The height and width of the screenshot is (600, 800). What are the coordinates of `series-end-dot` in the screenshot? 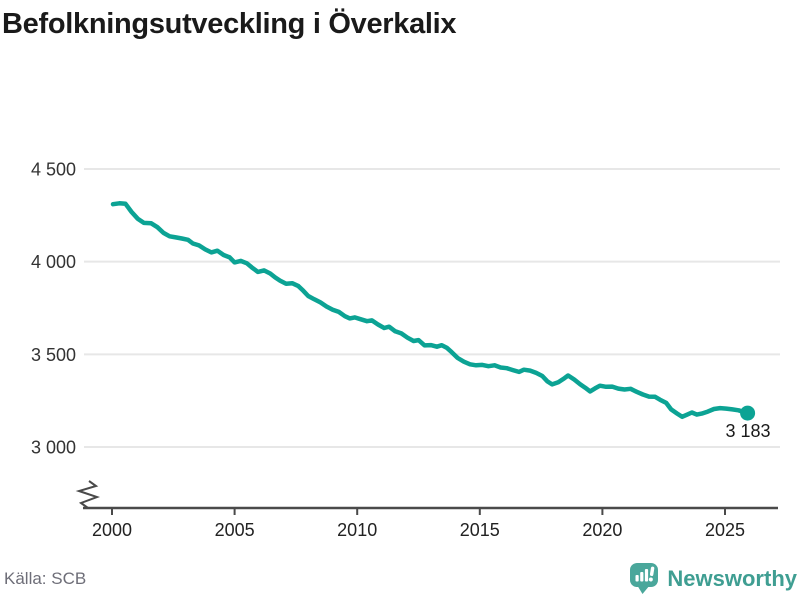 It's located at (748, 413).